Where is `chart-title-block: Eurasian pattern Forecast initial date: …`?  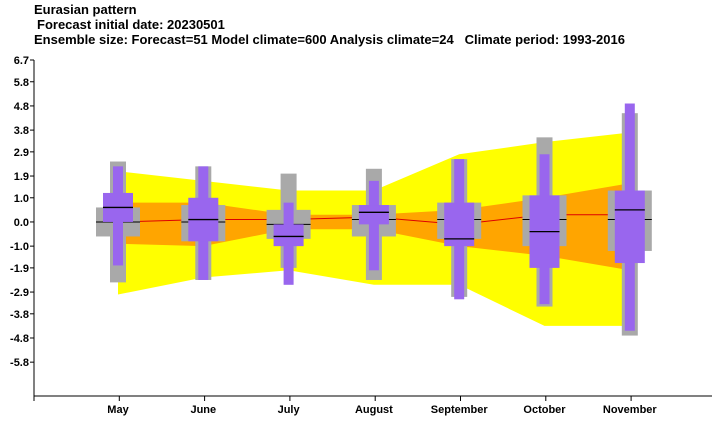 chart-title-block: Eurasian pattern Forecast initial date: … is located at coordinates (329, 24).